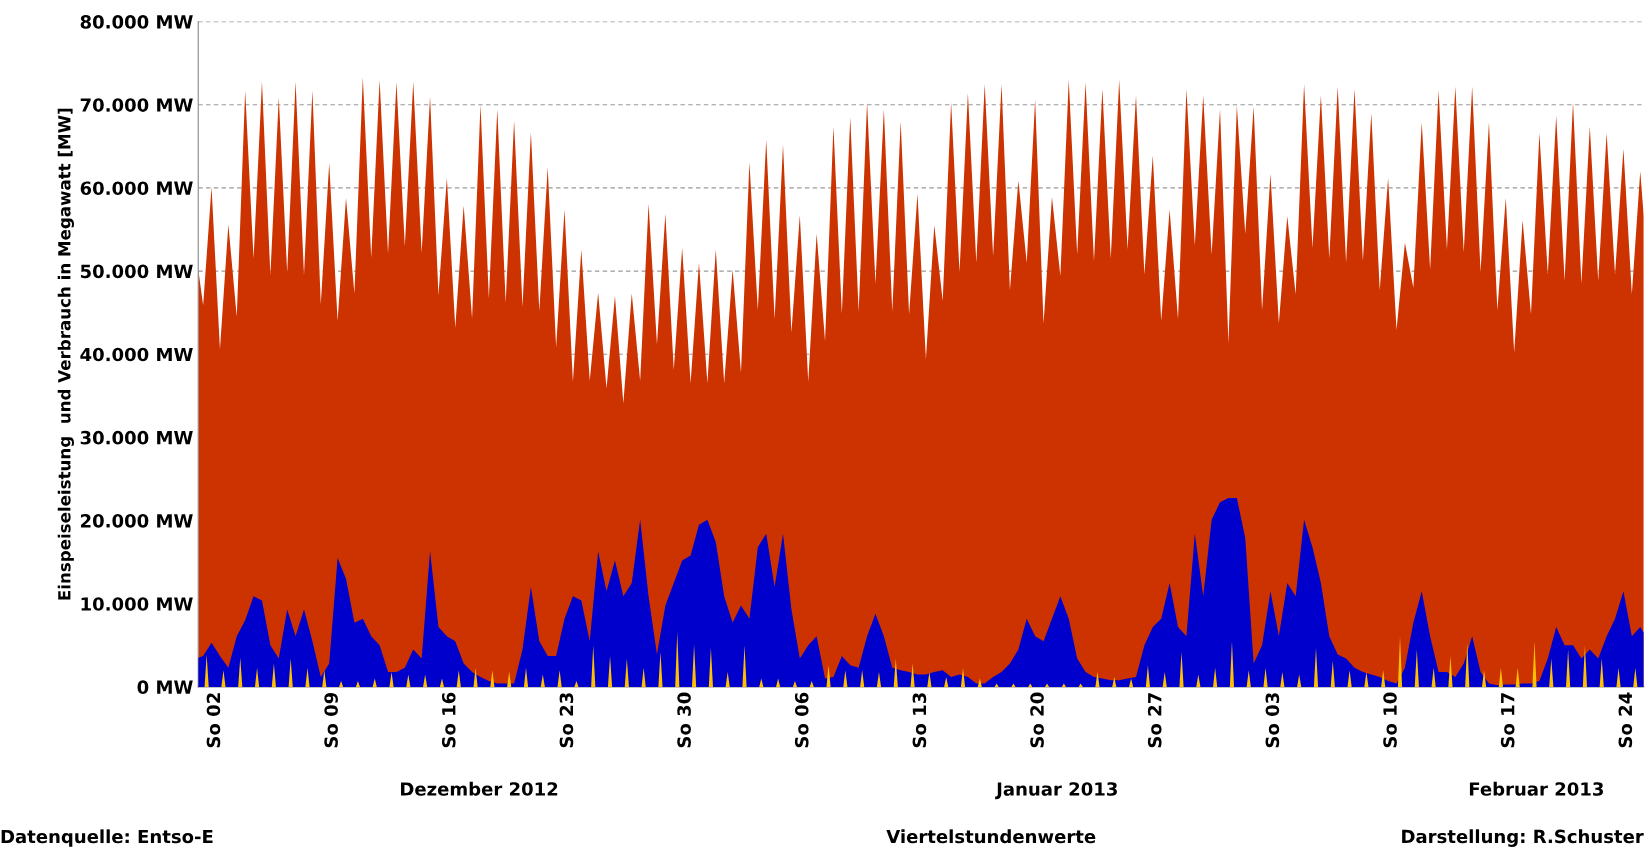 Image resolution: width=1652 pixels, height=864 pixels. Describe the element at coordinates (1523, 838) in the screenshot. I see `text: Darstellung: R.Schuster` at that location.